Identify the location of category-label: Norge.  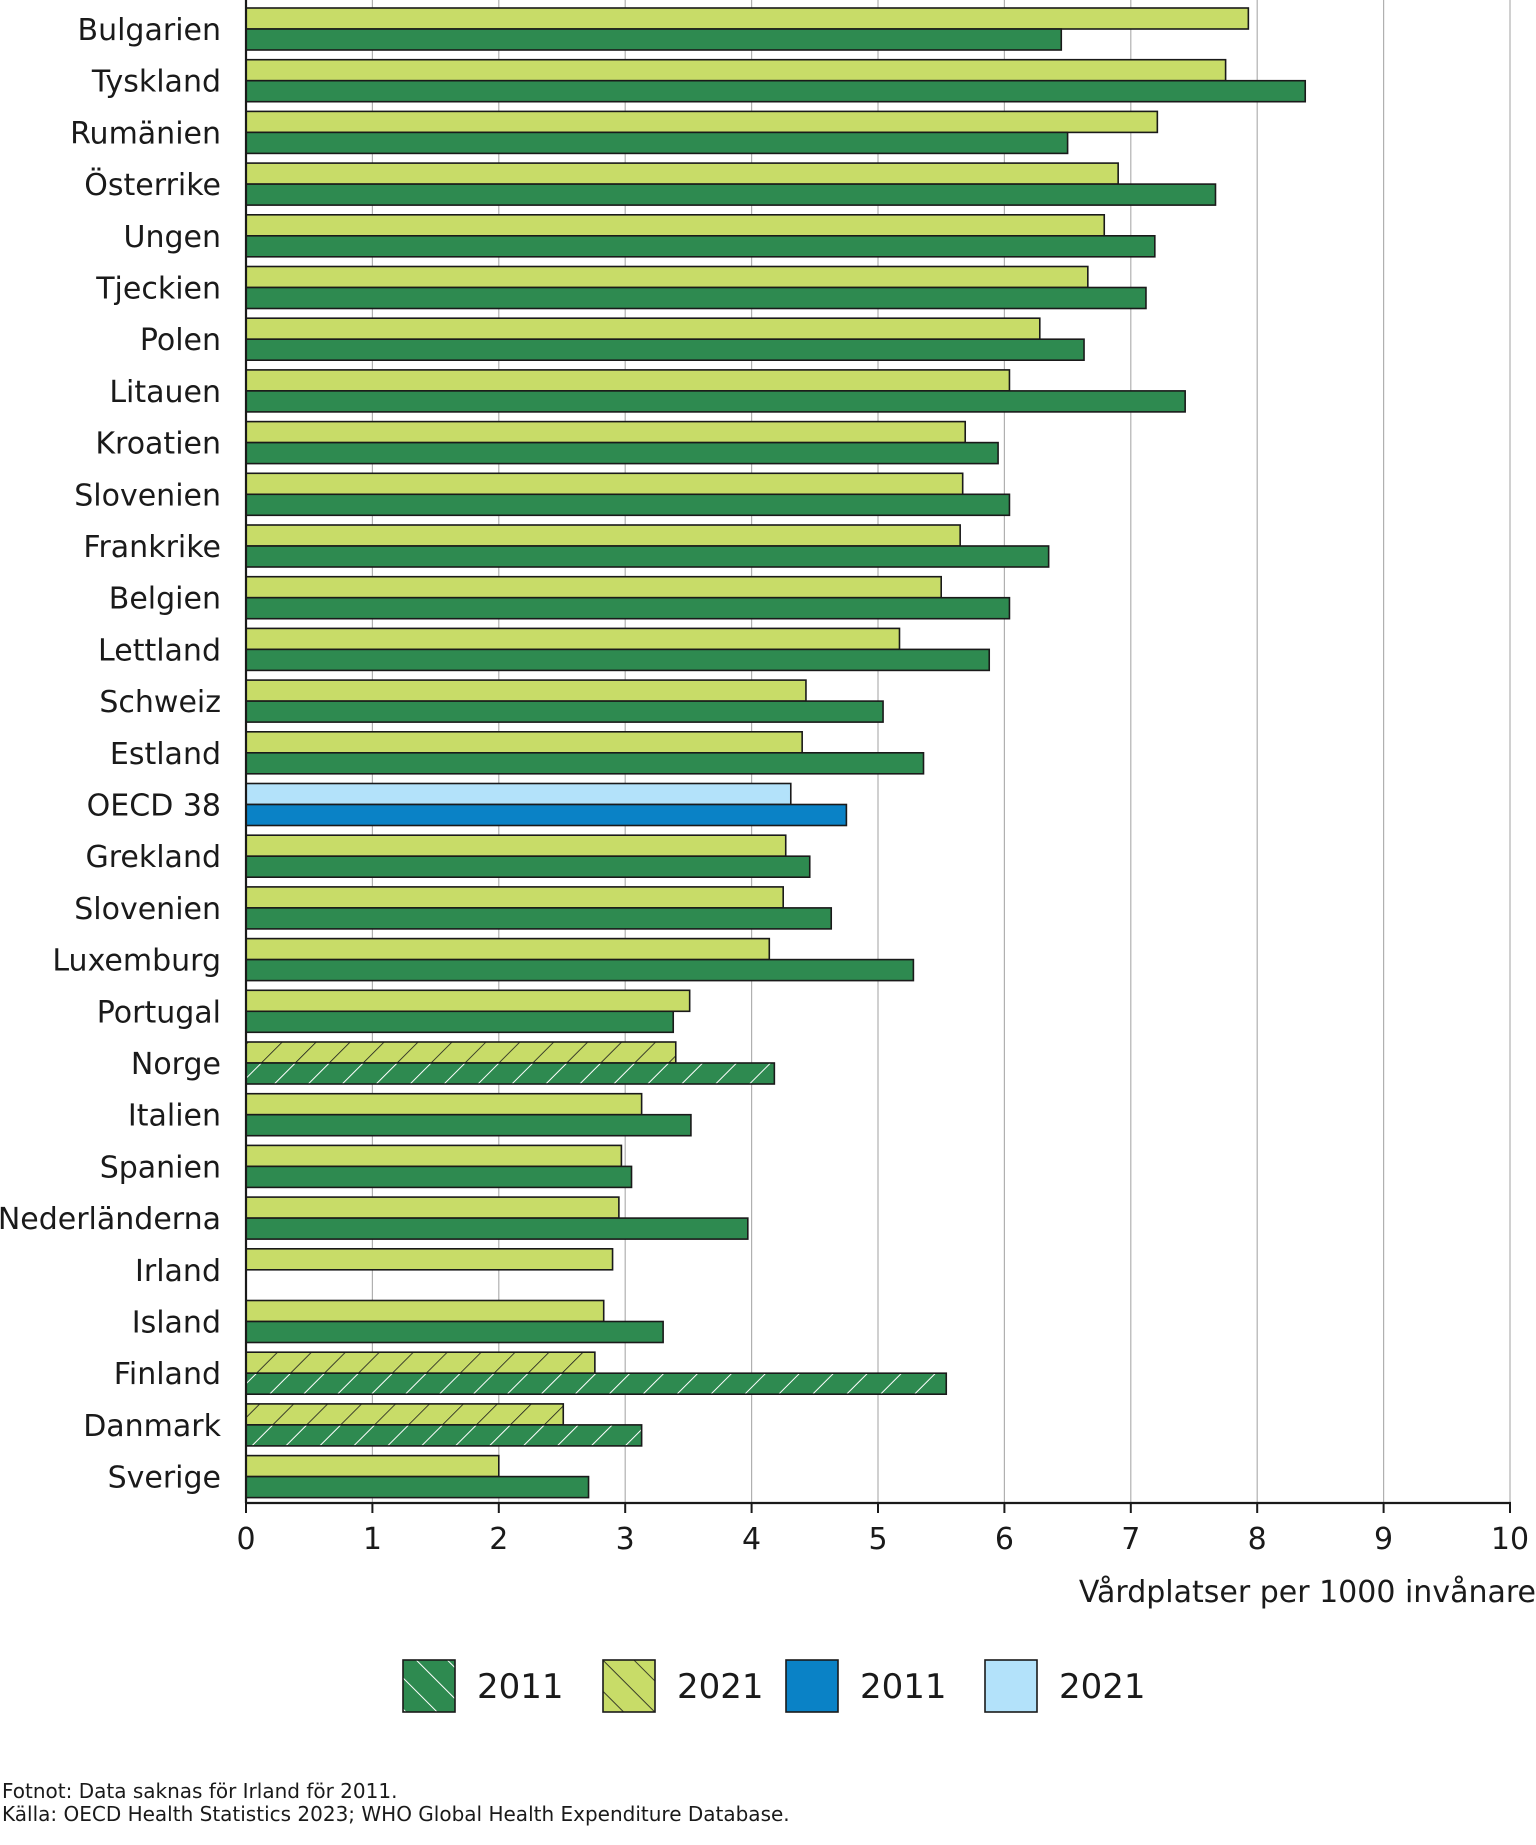
(176, 1064).